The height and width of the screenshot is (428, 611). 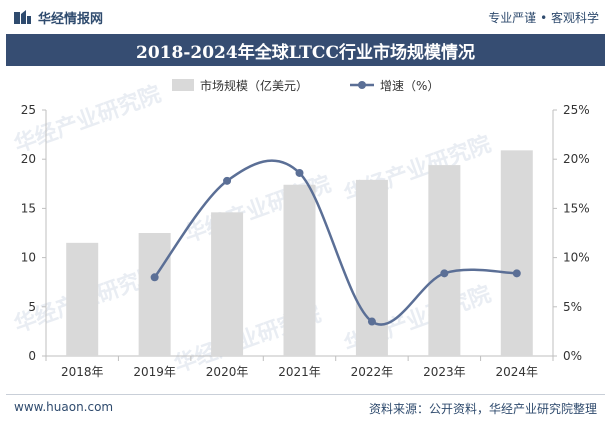 I want to click on footer-divider, so click(x=305, y=394).